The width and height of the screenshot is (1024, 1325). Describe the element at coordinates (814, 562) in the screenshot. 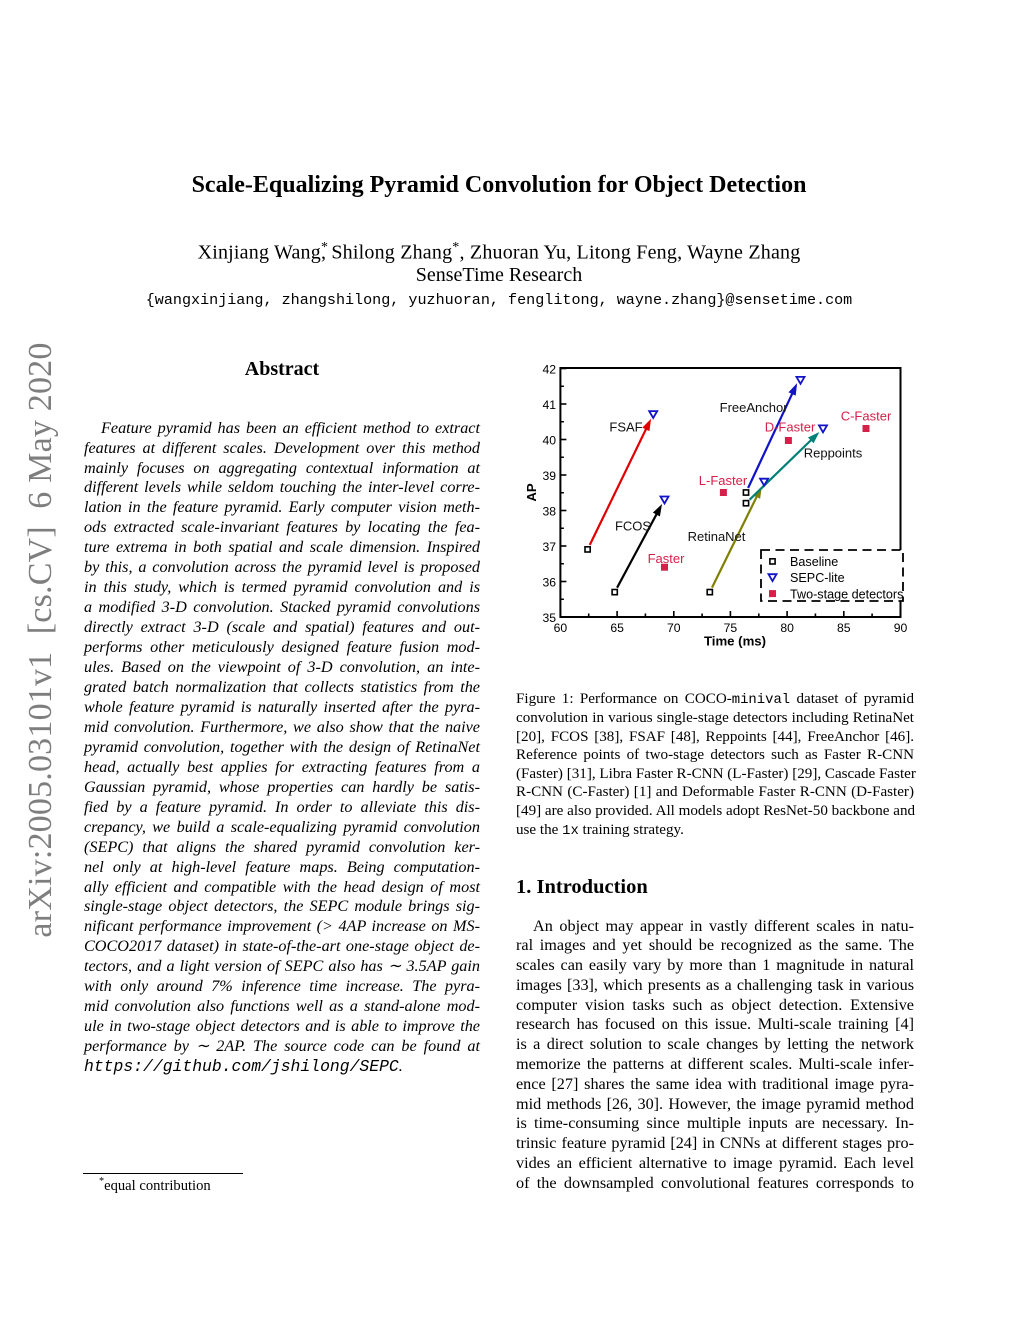

I see `svg-text: Baseline` at that location.